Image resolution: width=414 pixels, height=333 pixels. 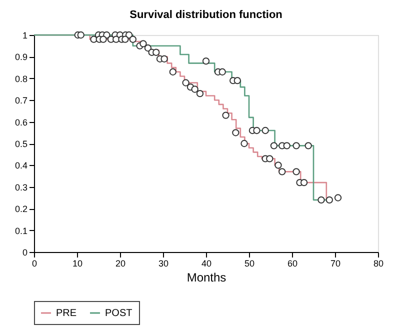 I want to click on y-tick-label: 0.3, so click(x=21, y=187).